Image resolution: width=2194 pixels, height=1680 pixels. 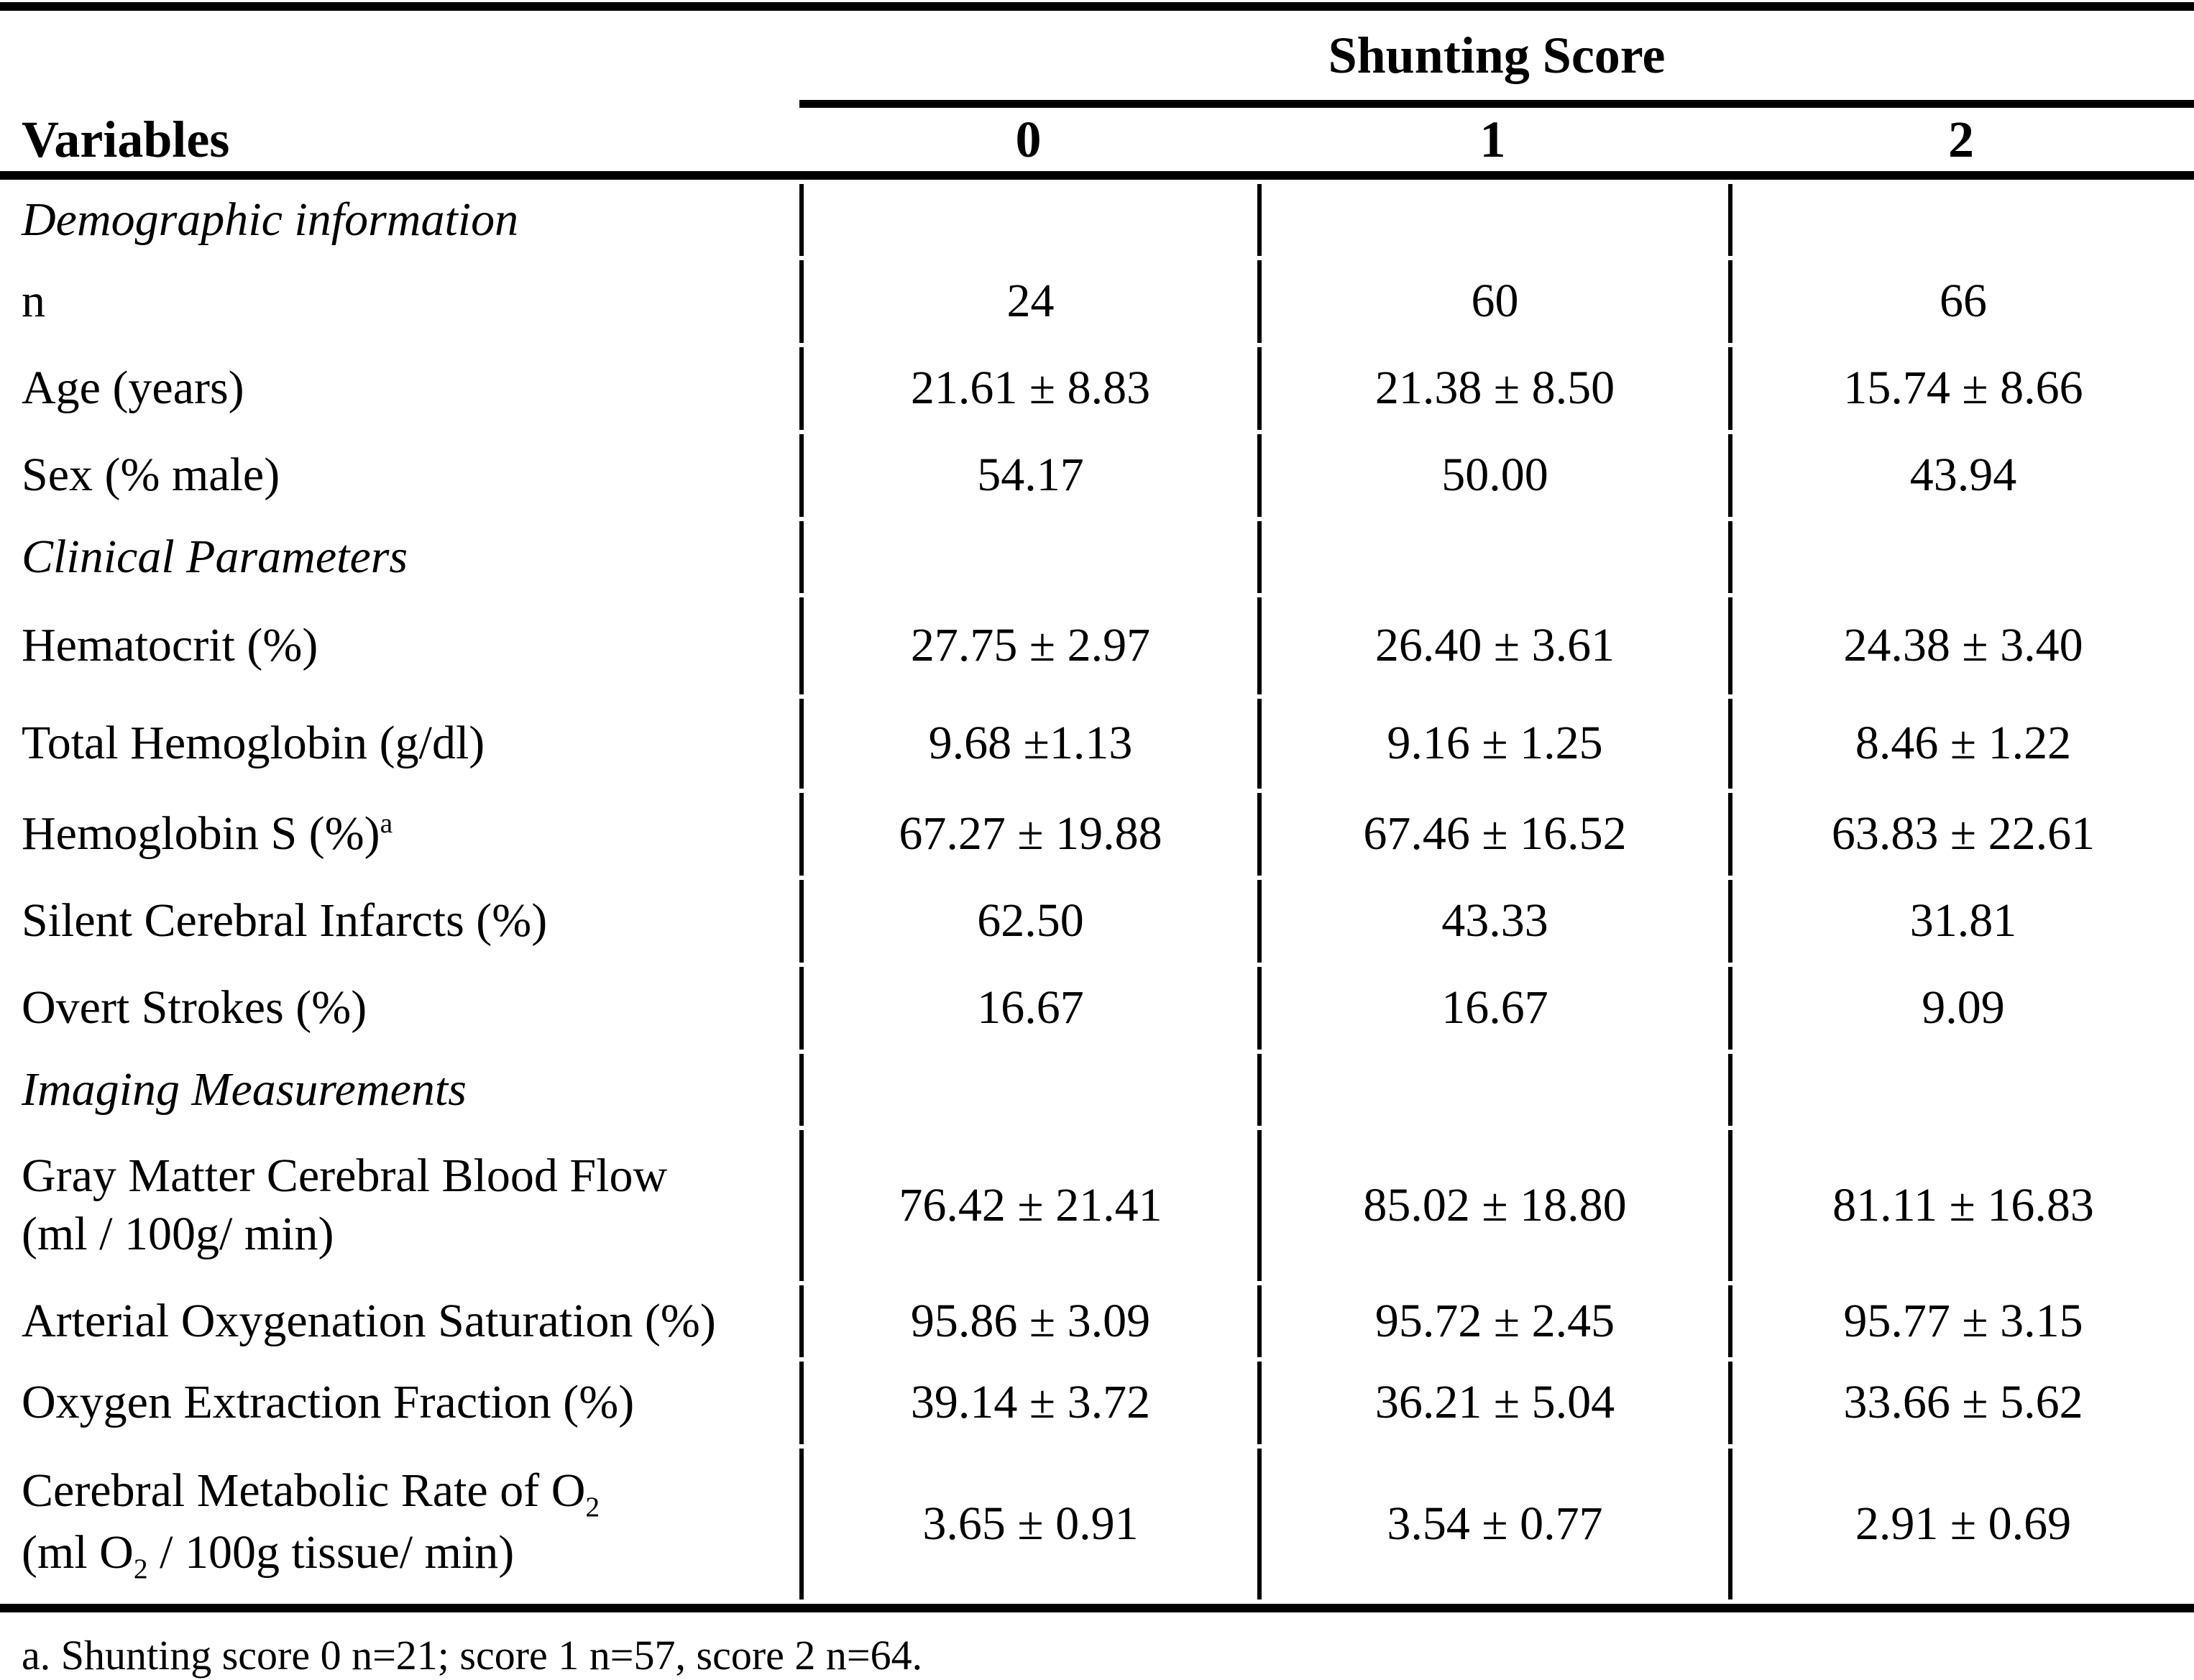 What do you see at coordinates (133, 388) in the screenshot?
I see `row-label: Age (years)` at bounding box center [133, 388].